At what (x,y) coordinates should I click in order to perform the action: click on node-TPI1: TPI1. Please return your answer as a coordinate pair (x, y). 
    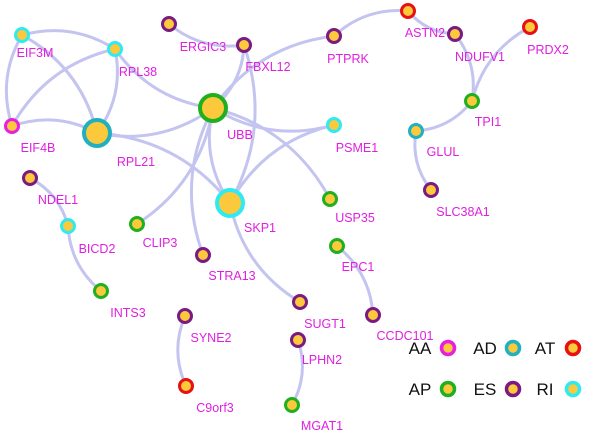
    Looking at the image, I should click on (483, 111).